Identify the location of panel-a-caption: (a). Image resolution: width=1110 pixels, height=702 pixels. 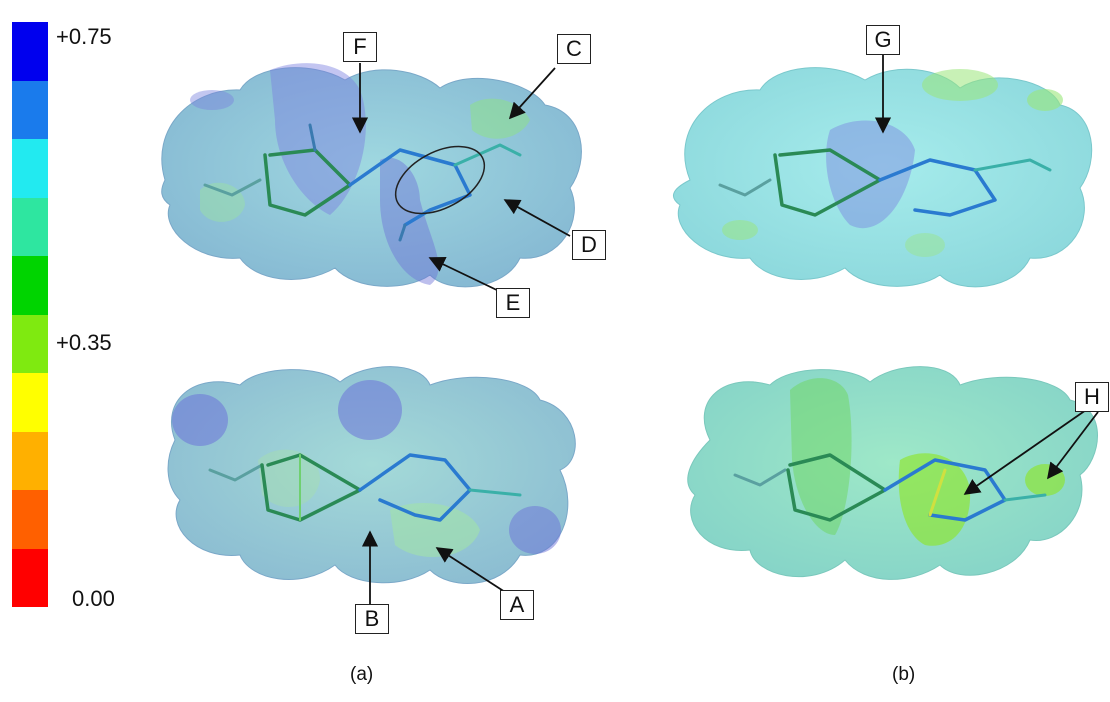
(362, 674).